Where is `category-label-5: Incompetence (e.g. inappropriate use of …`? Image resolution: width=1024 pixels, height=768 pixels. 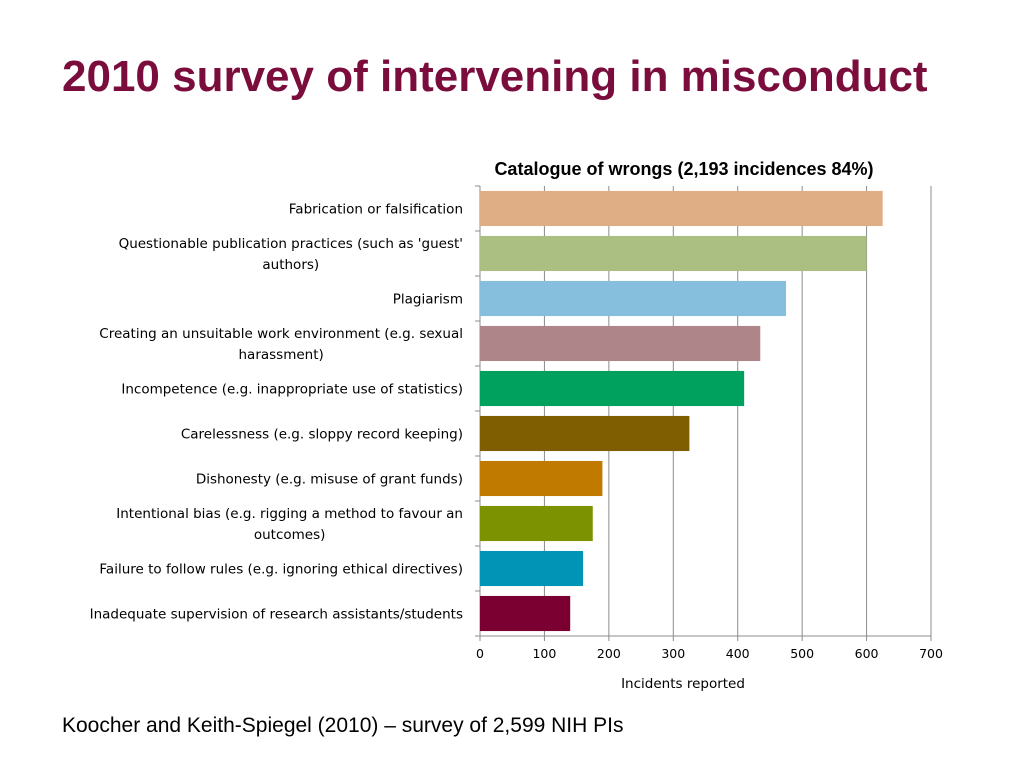
category-label-5: Incompetence (e.g. inappropriate use of … is located at coordinates (292, 390).